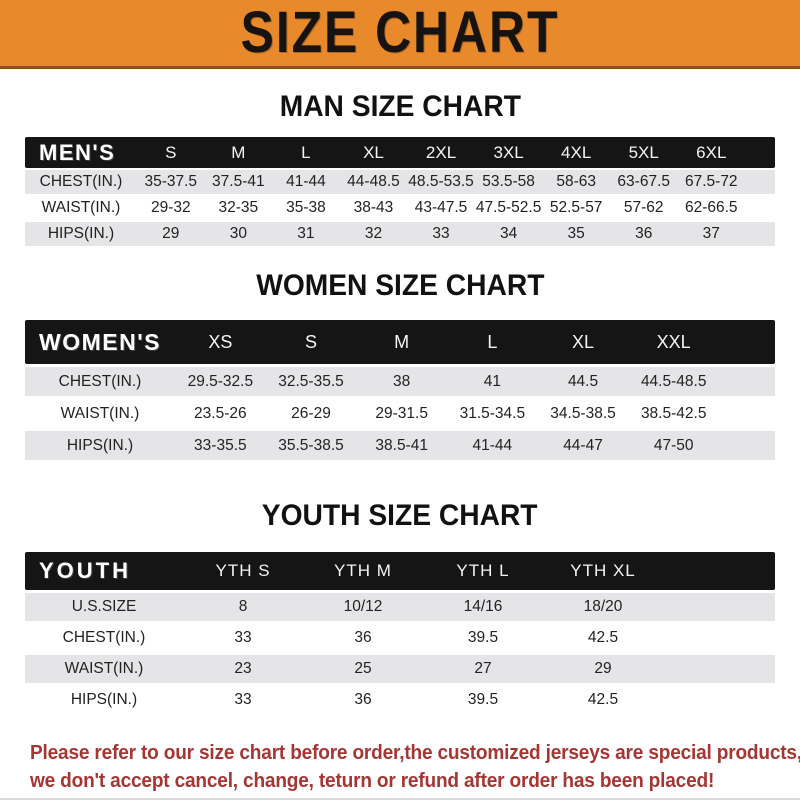 The width and height of the screenshot is (800, 800). I want to click on table-cell: 18/20, so click(603, 606).